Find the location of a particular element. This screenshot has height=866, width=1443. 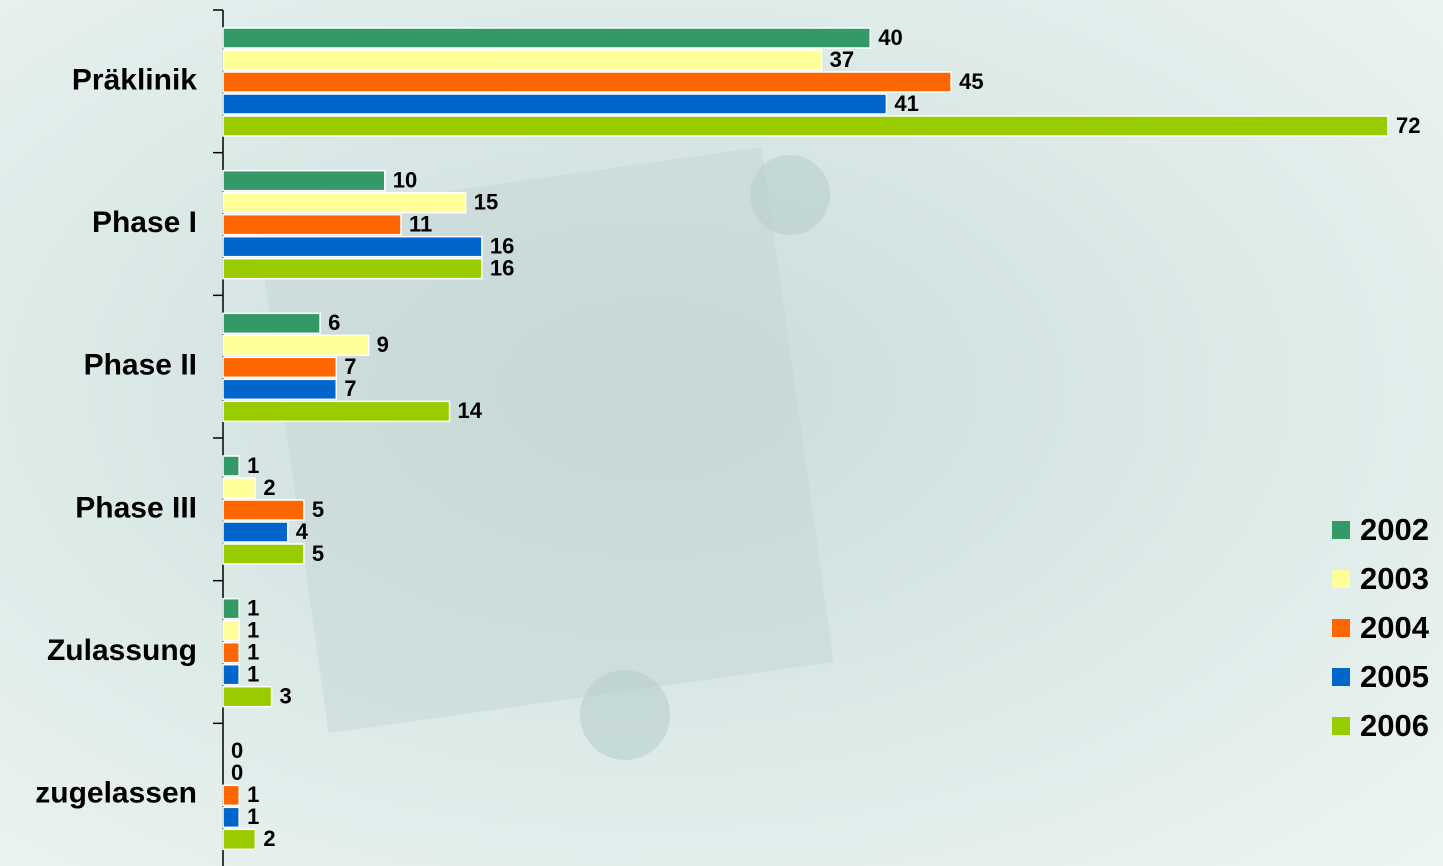

value-label: 40 is located at coordinates (890, 37).